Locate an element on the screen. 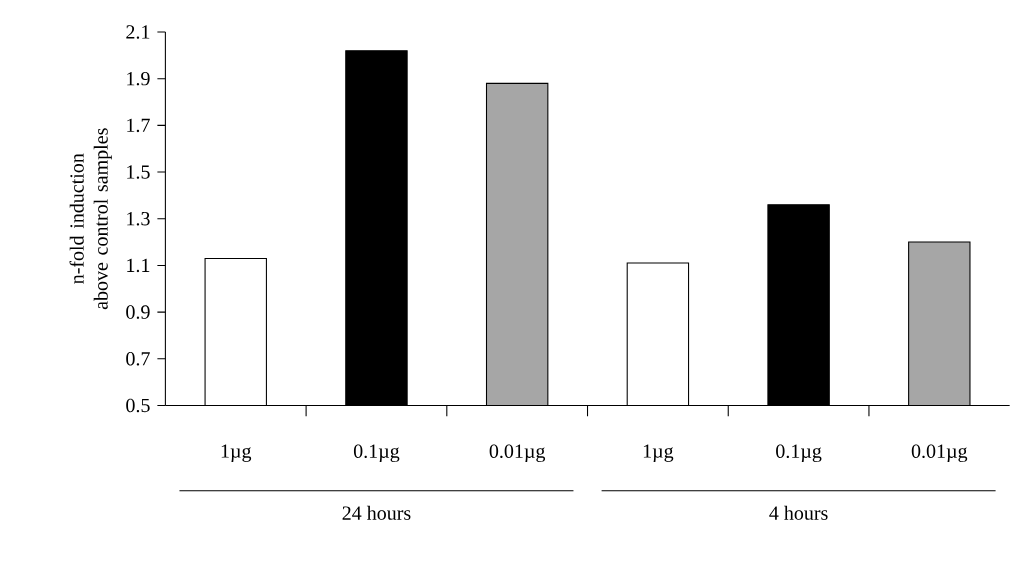  y-axis-title: n-fold induction above control samples is located at coordinates (90, 219).